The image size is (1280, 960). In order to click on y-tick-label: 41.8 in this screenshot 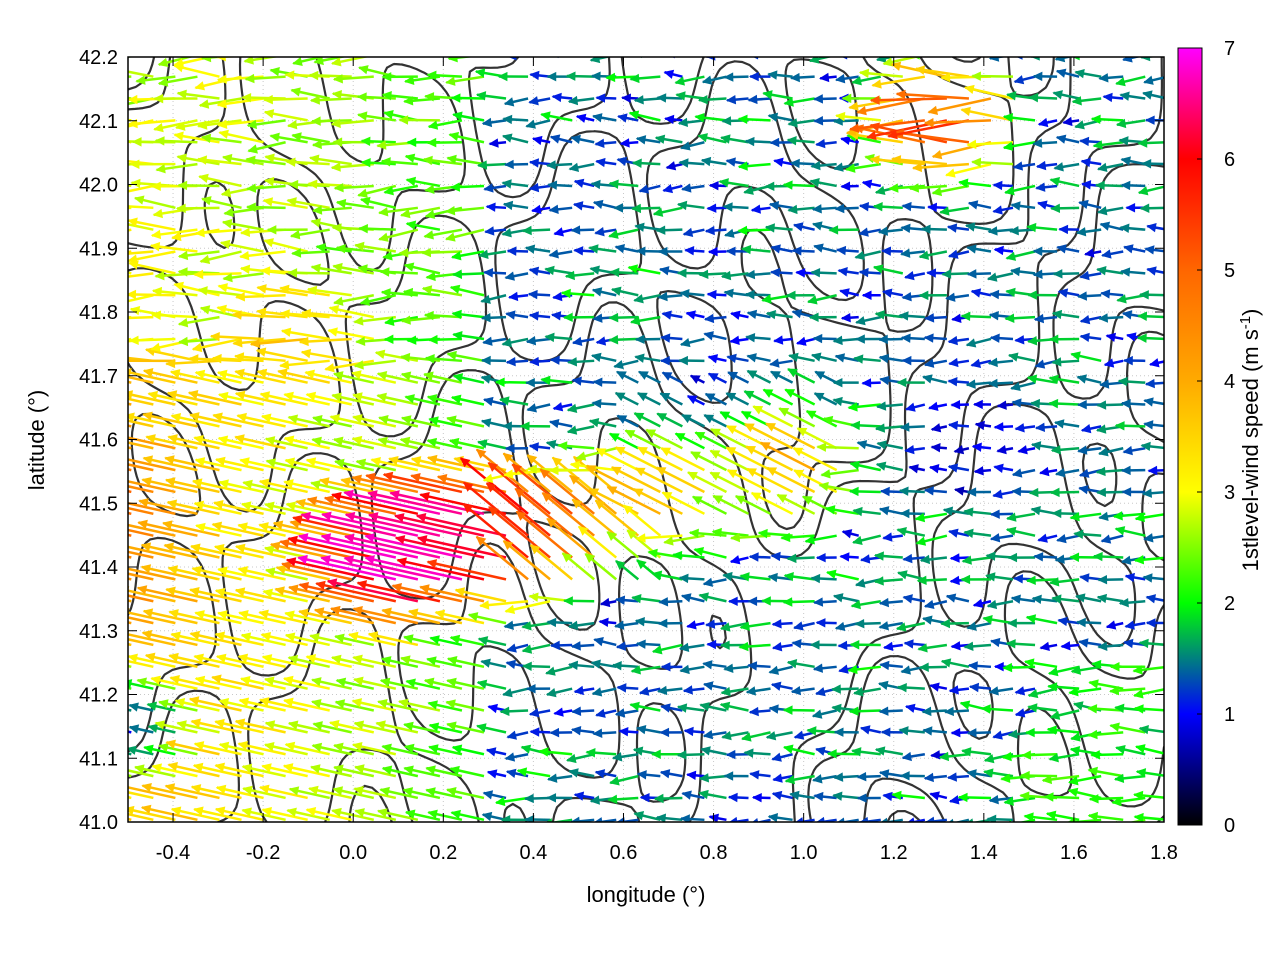, I will do `click(98, 313)`.